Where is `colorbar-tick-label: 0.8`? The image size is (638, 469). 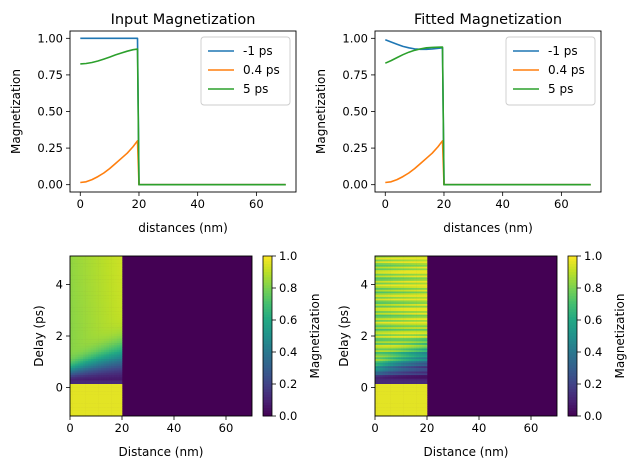
colorbar-tick-label: 0.8 is located at coordinates (288, 288).